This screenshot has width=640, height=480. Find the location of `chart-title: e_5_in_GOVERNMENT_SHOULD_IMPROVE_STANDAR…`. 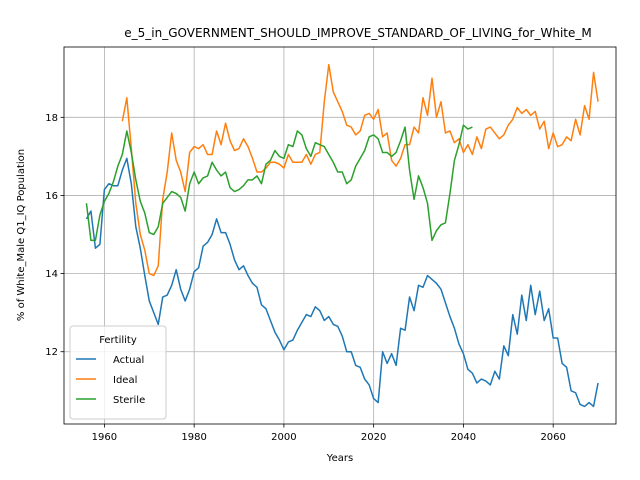

chart-title: e_5_in_GOVERNMENT_SHOULD_IMPROVE_STANDAR… is located at coordinates (357, 33).